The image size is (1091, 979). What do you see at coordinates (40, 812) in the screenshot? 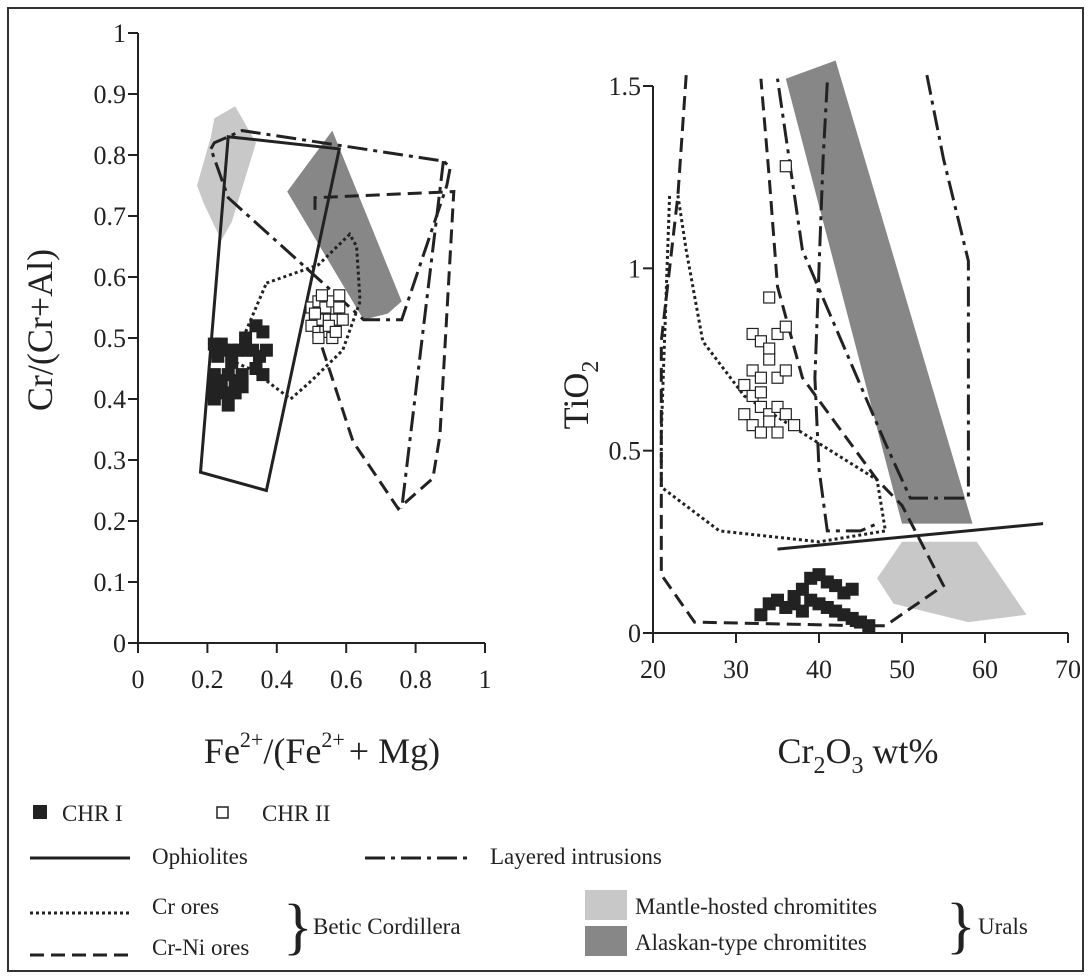
I see `legend-chr1-marker` at bounding box center [40, 812].